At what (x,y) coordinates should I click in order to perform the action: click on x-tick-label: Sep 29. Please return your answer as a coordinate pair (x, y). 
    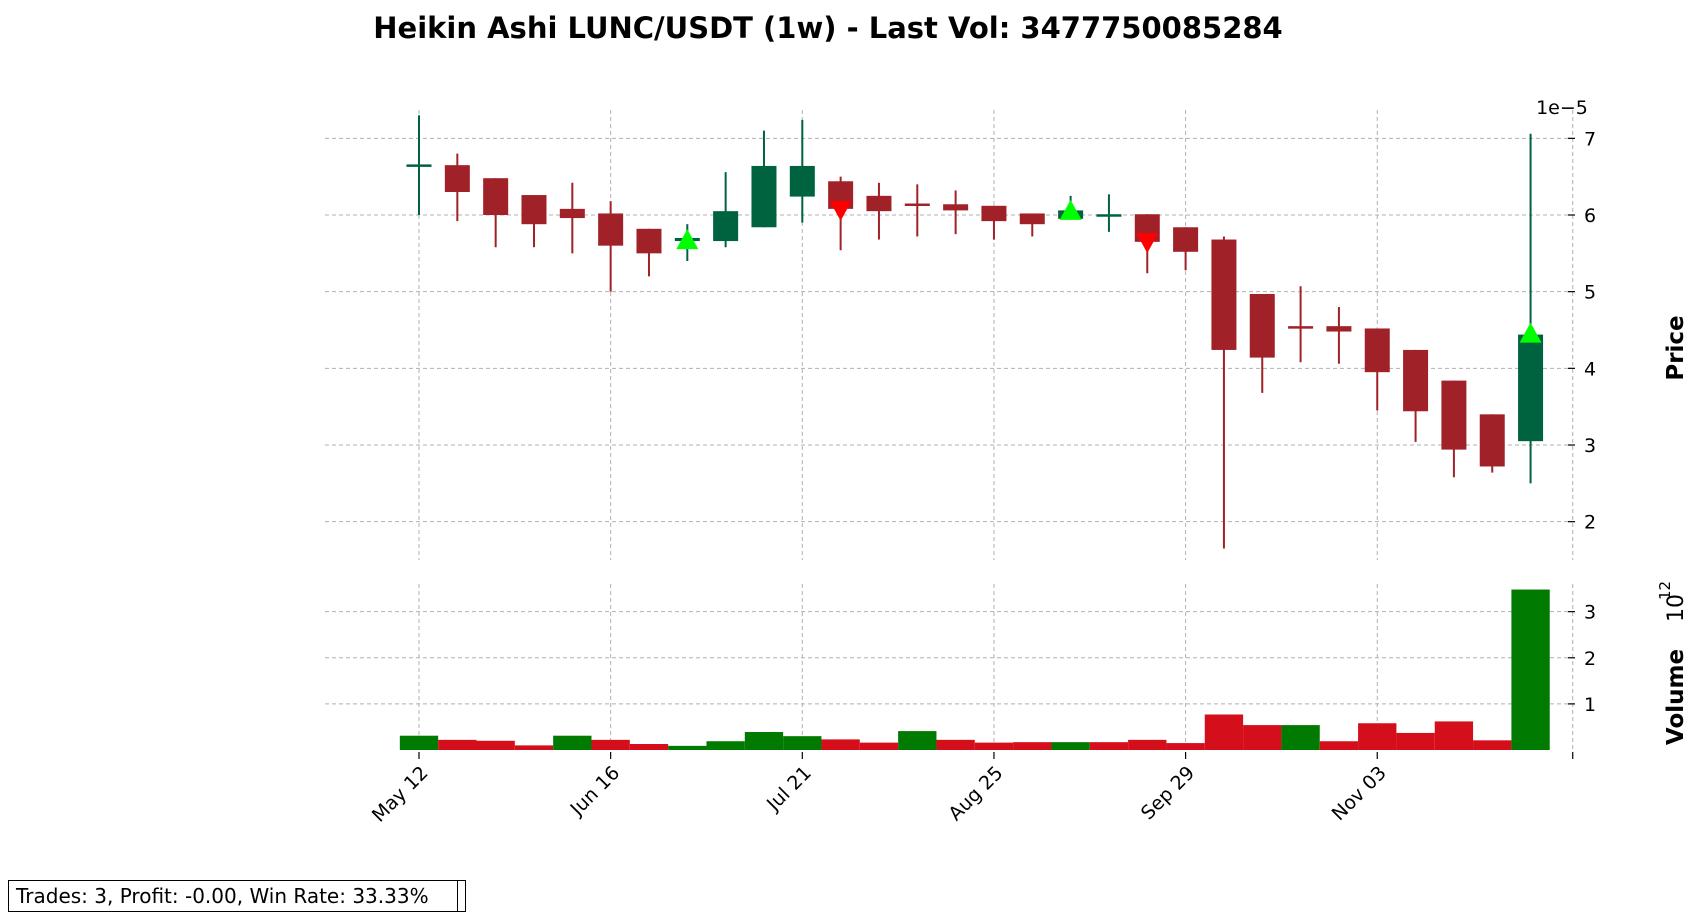
    Looking at the image, I should click on (1168, 793).